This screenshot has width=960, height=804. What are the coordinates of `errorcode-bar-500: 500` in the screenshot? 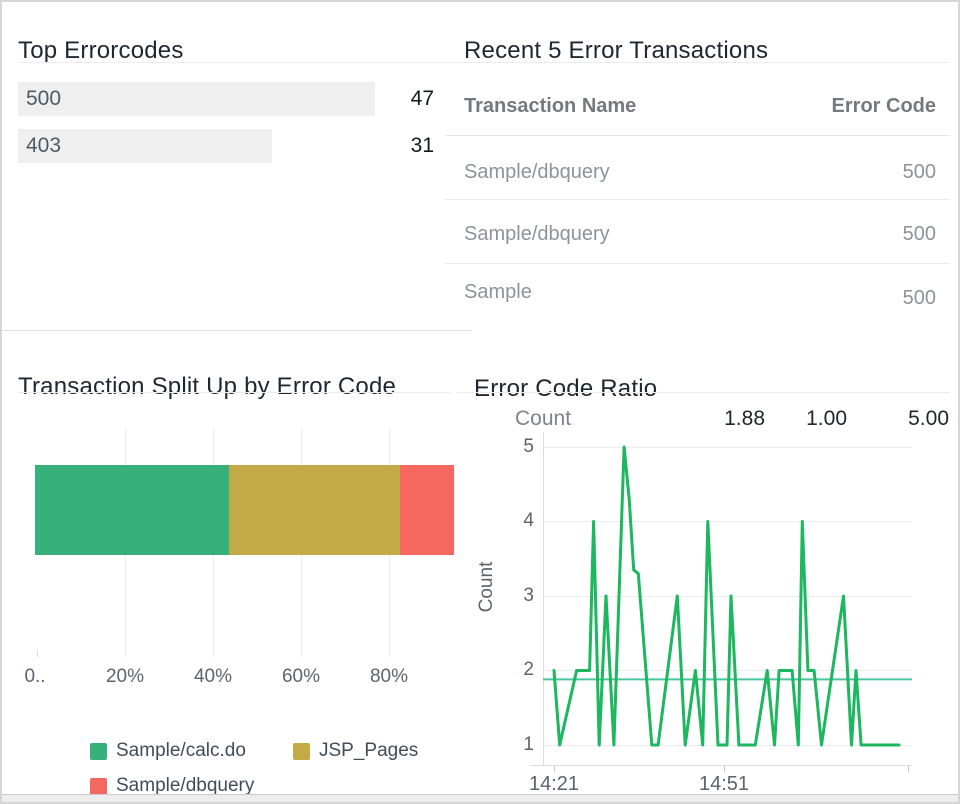 It's located at (196, 99).